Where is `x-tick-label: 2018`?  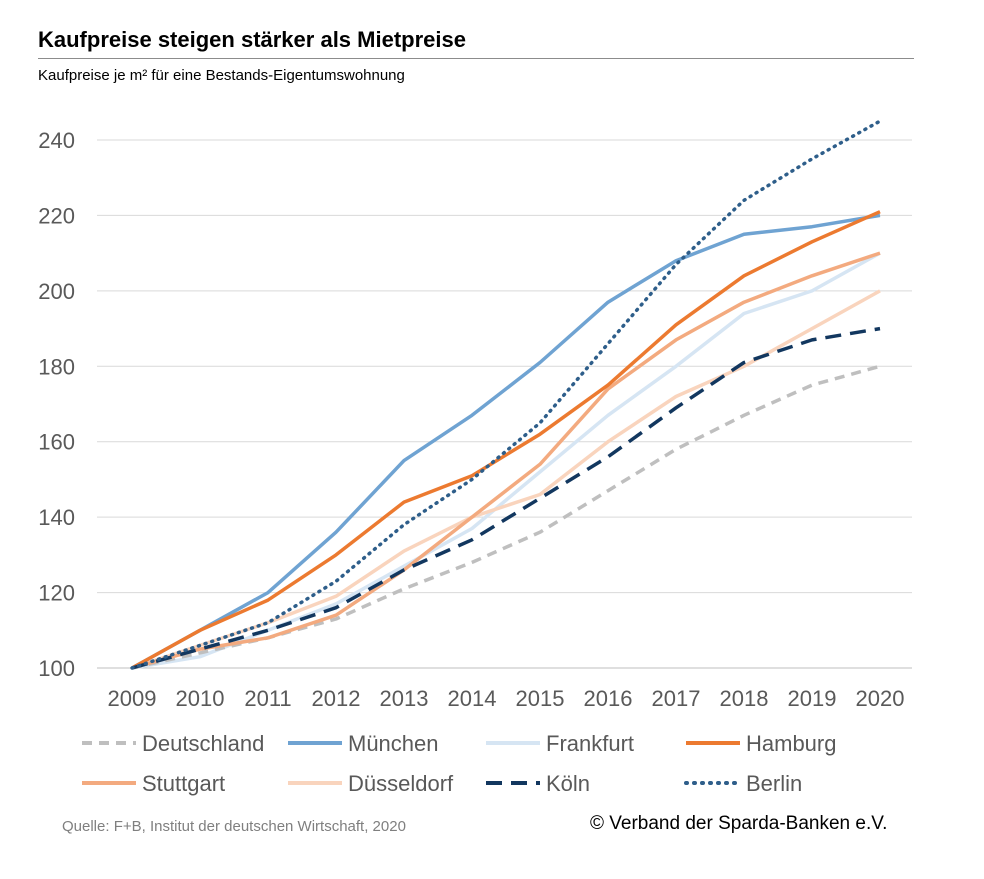
x-tick-label: 2018 is located at coordinates (744, 698).